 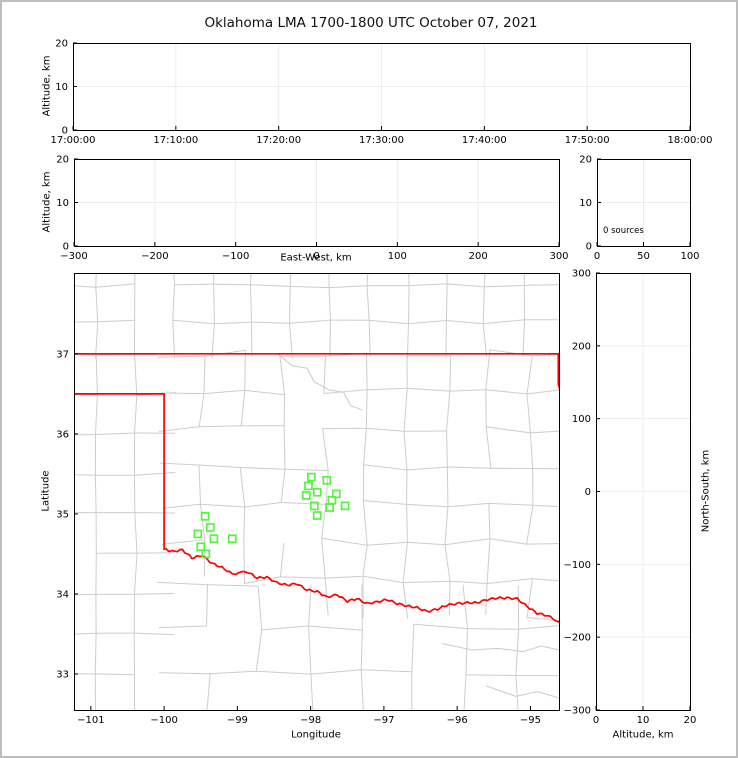 What do you see at coordinates (47, 86) in the screenshot?
I see `time-height-ylabel: Altitude, km` at bounding box center [47, 86].